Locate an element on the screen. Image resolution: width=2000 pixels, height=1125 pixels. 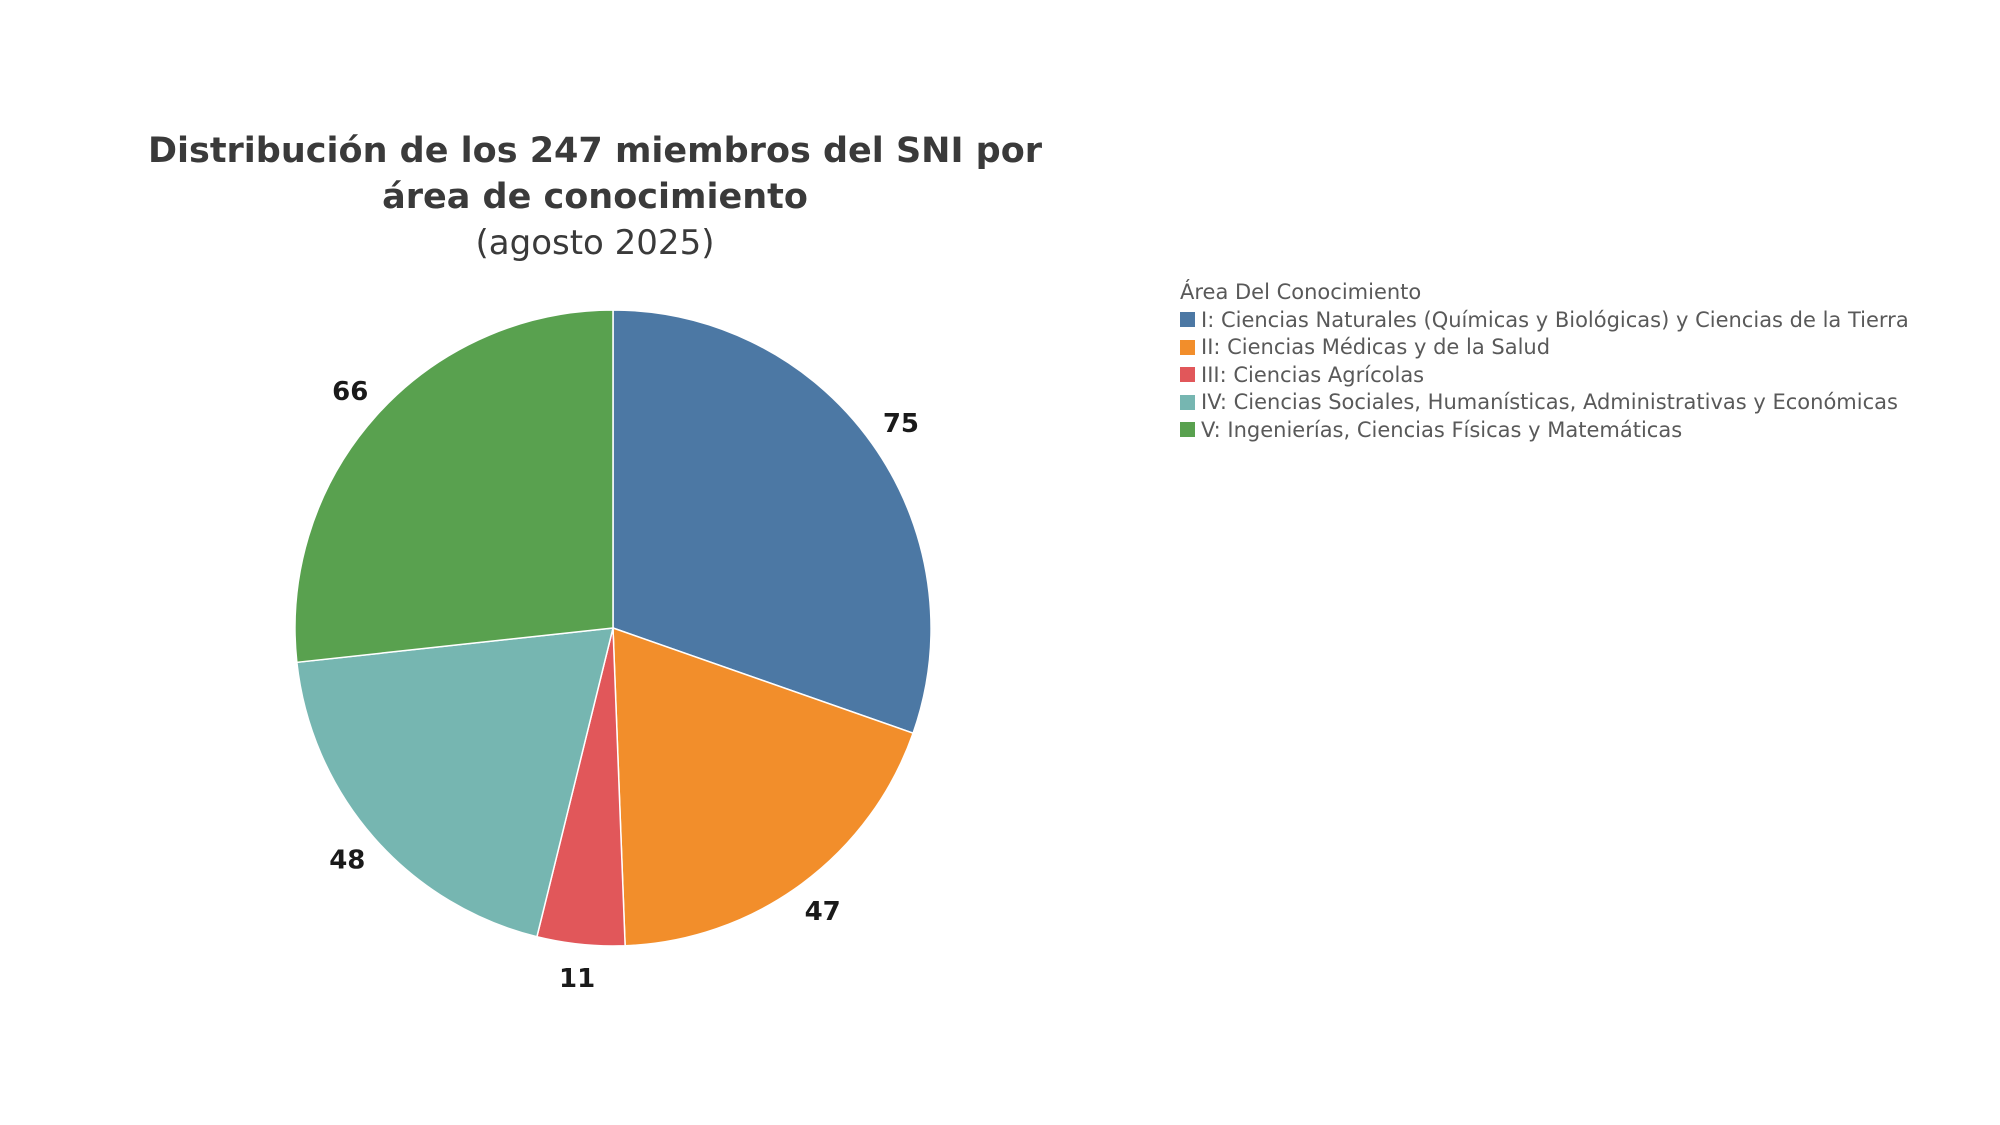
slice-value-label-5: 66 is located at coordinates (350, 392).